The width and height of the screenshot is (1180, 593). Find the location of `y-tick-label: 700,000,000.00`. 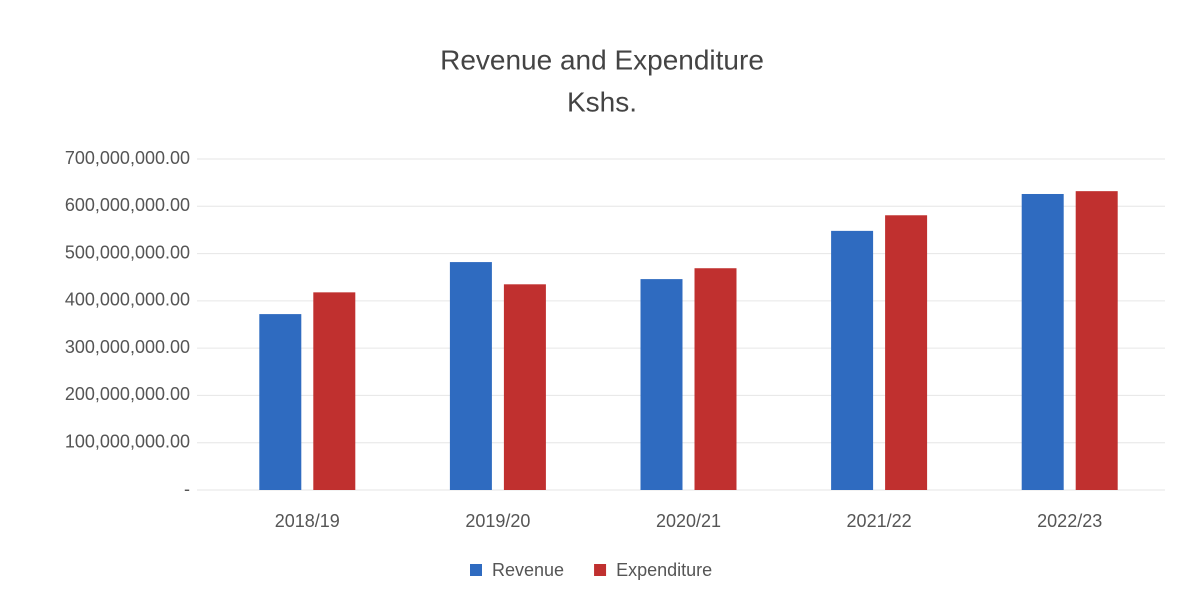

y-tick-label: 700,000,000.00 is located at coordinates (127, 158).